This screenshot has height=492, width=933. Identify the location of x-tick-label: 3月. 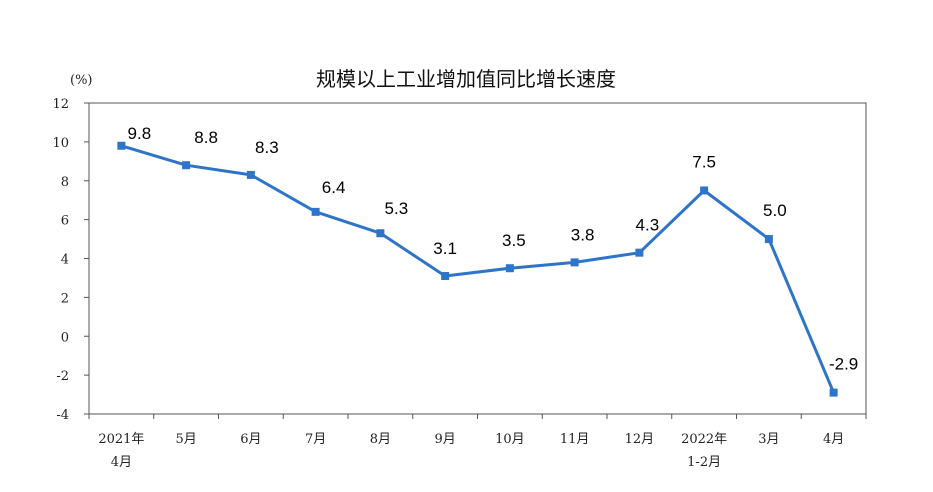
(768, 439).